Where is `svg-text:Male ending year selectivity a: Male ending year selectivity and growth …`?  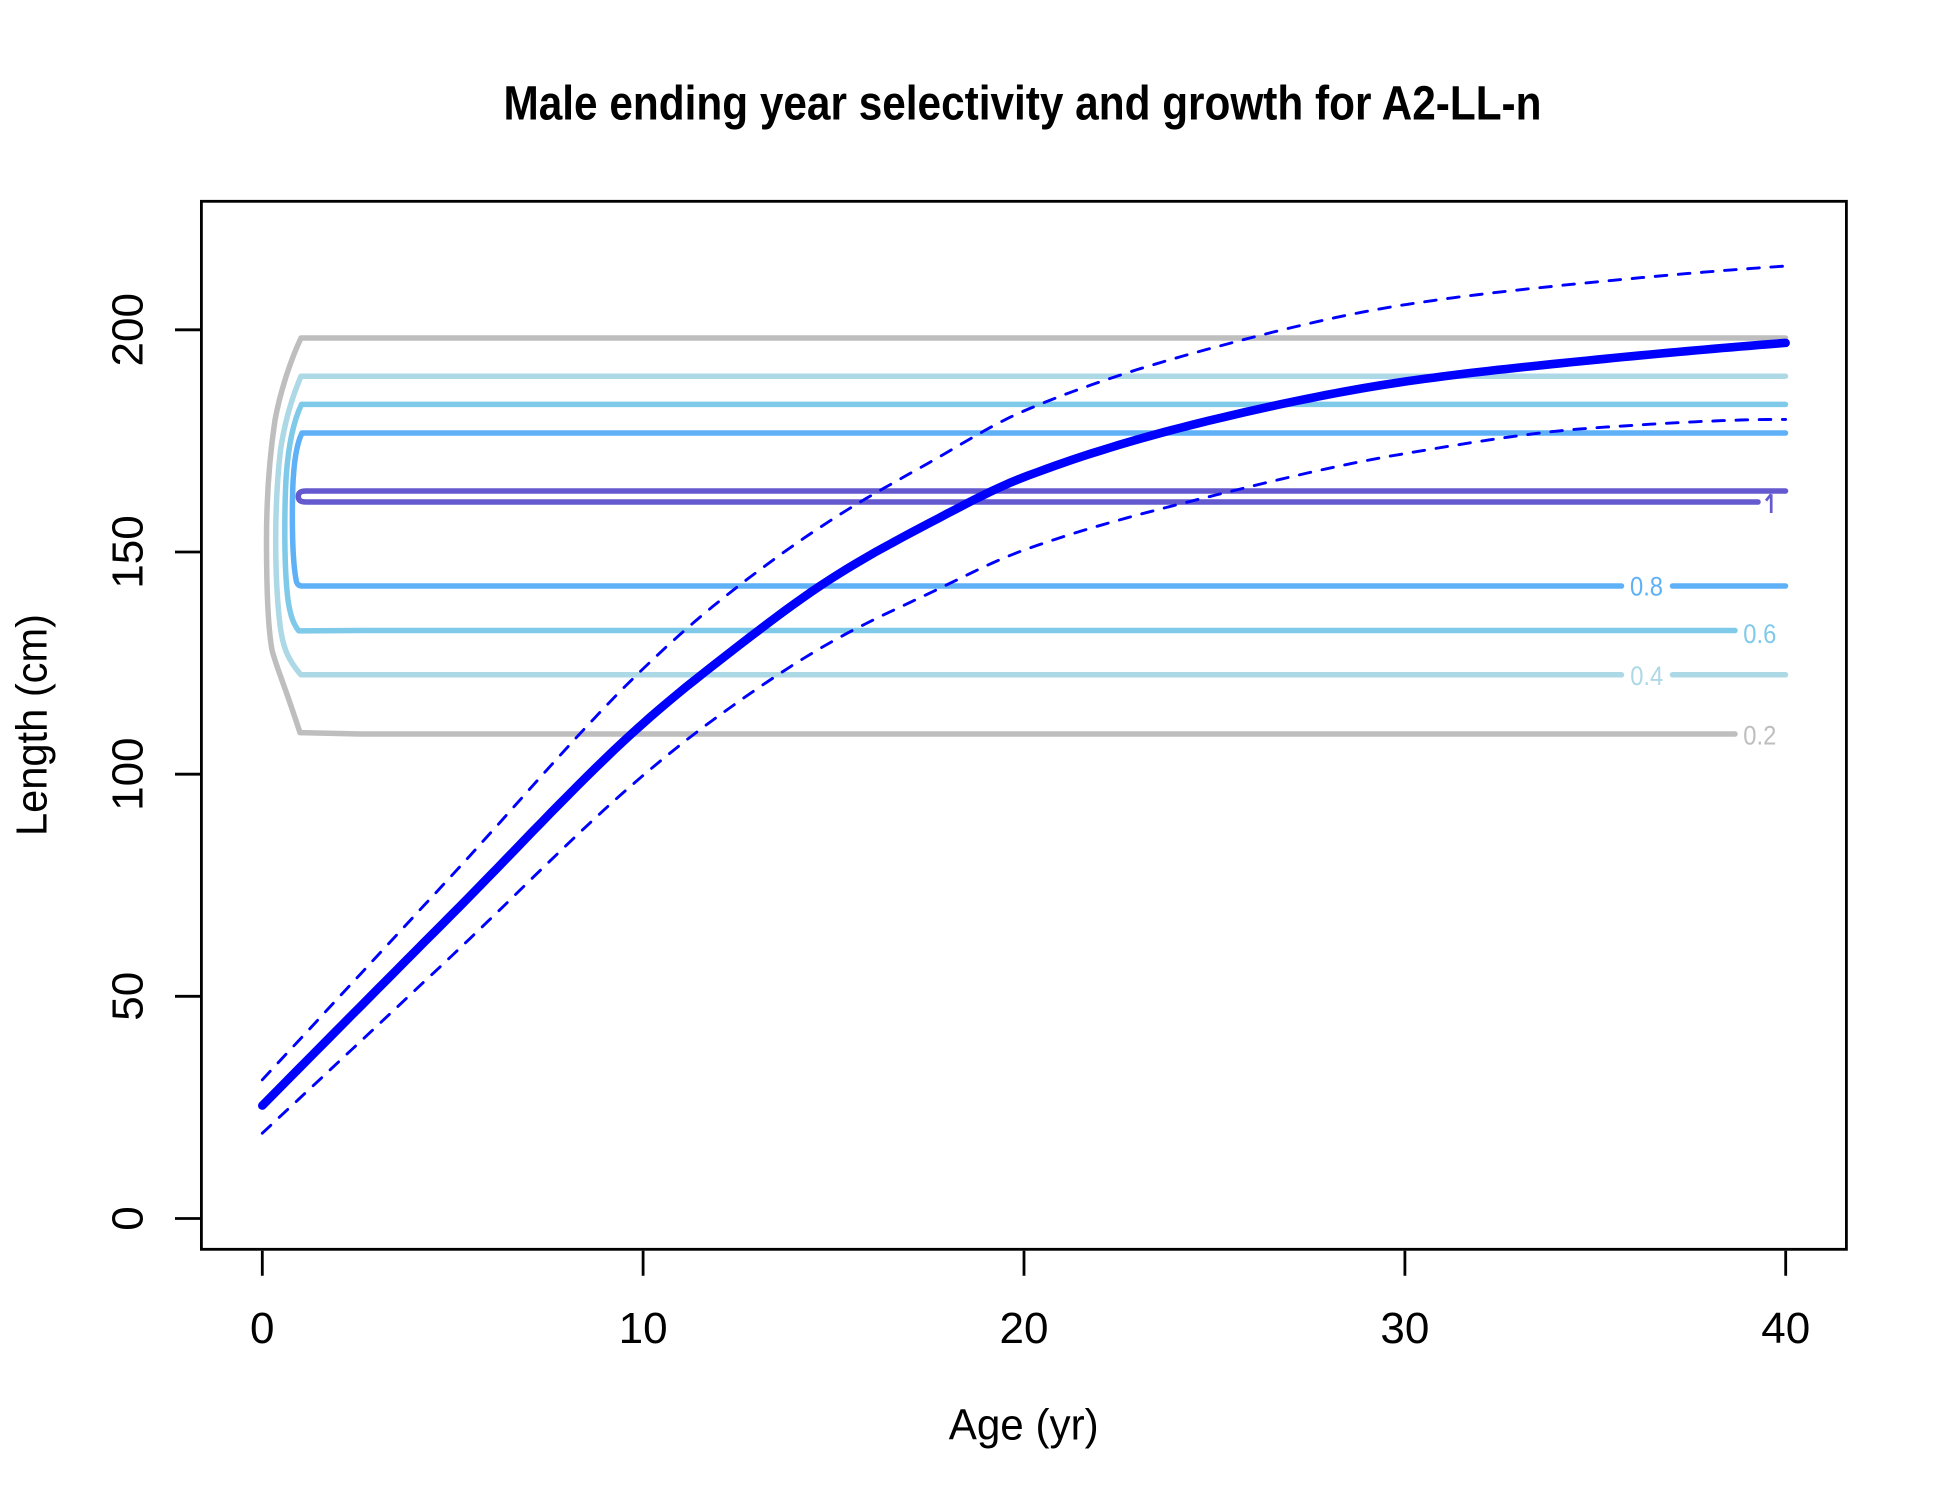 svg-text:Male ending year selectivity a: Male ending year selectivity and growth … is located at coordinates (1023, 104).